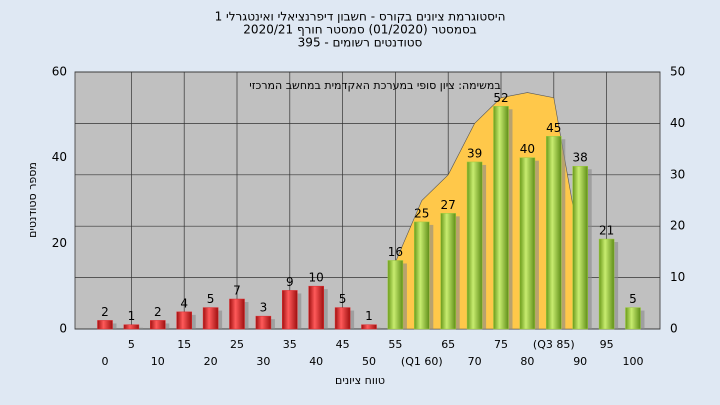 This screenshot has width=720, height=405. What do you see at coordinates (59, 157) in the screenshot?
I see `y-tick-label: 40` at bounding box center [59, 157].